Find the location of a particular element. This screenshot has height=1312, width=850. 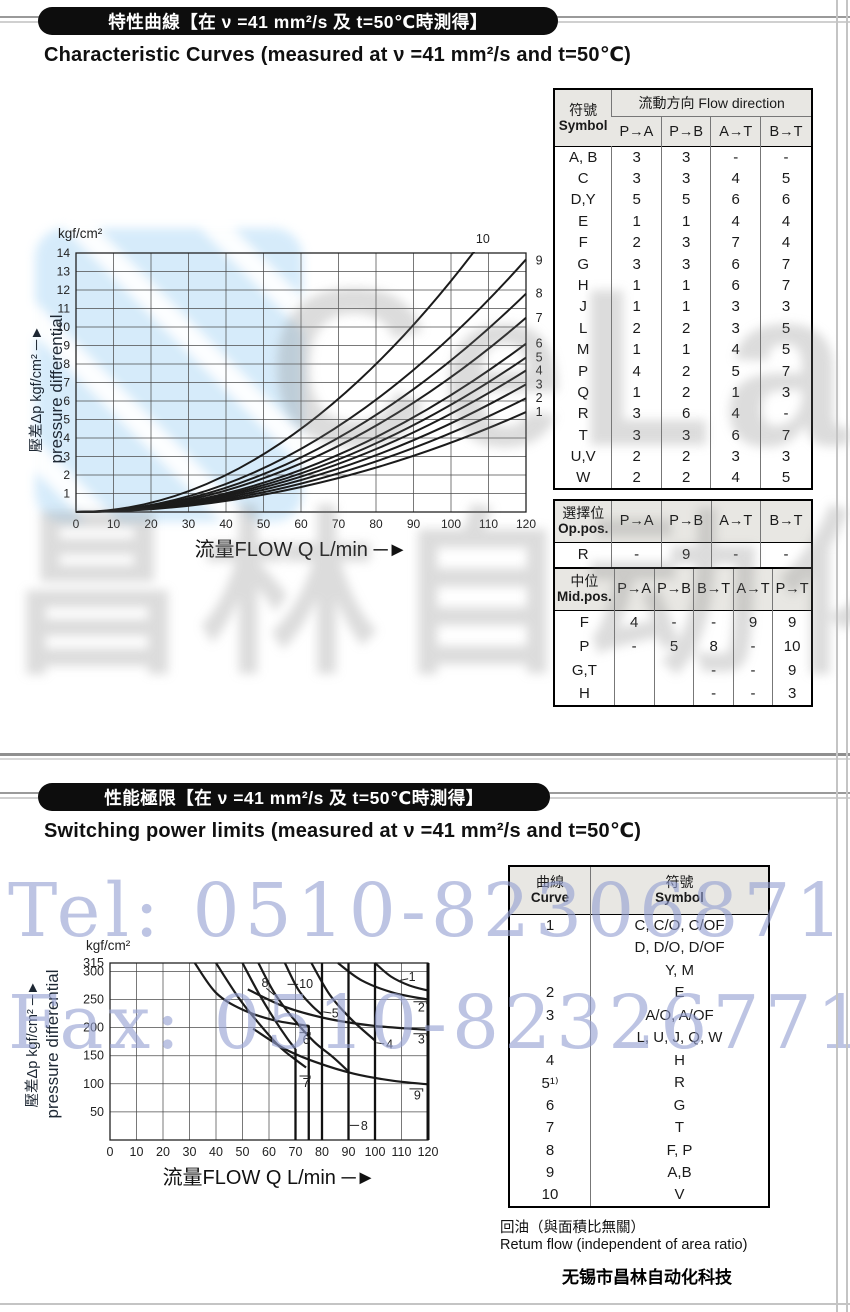

table-cell: 5 is located at coordinates (785, 350).